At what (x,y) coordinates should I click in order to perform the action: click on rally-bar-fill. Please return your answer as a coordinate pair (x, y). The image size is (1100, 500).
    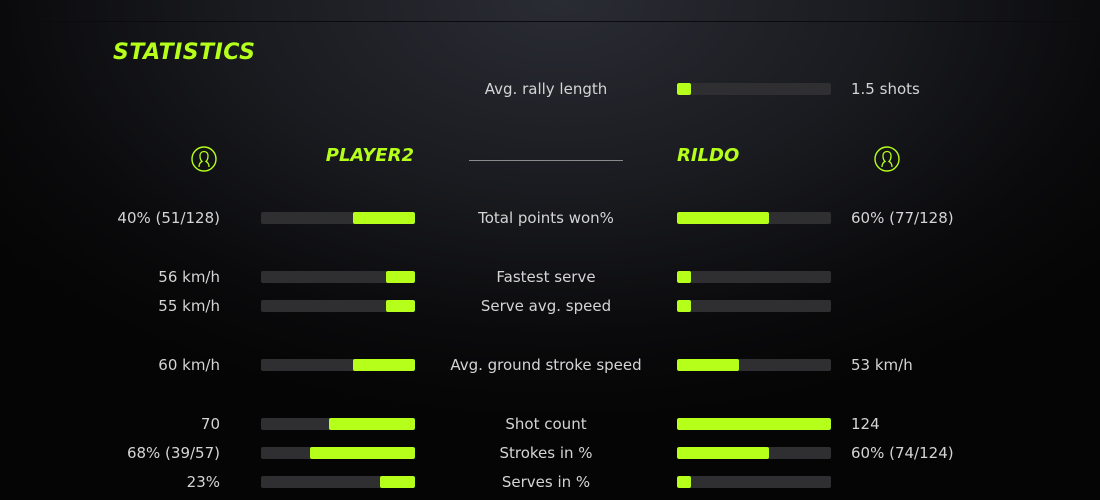
    Looking at the image, I should click on (684, 89).